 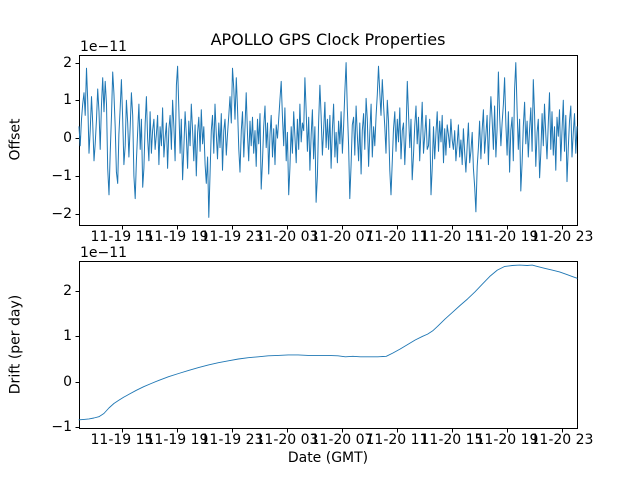 I want to click on offset-axis-exponent-label: 1e−11, so click(x=104, y=47).